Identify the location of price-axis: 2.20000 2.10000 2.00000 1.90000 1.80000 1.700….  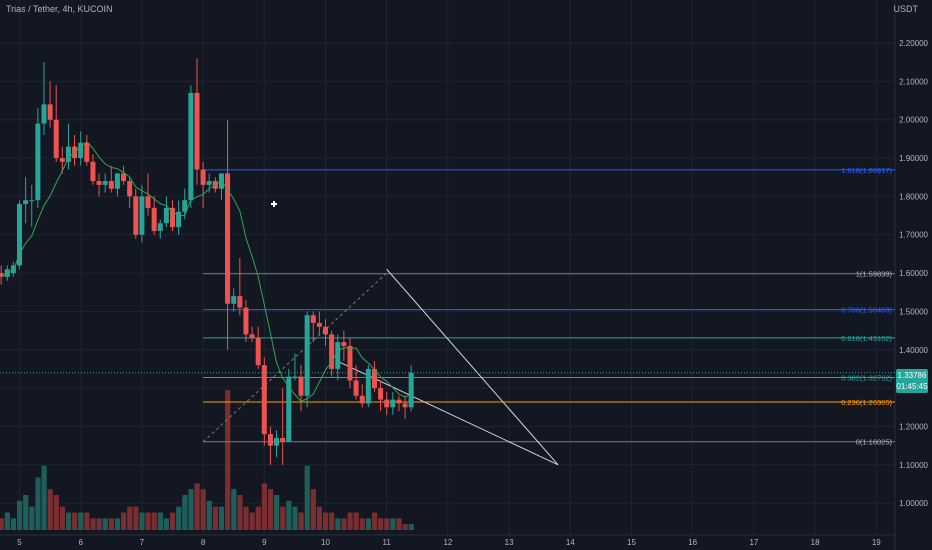
(913, 273).